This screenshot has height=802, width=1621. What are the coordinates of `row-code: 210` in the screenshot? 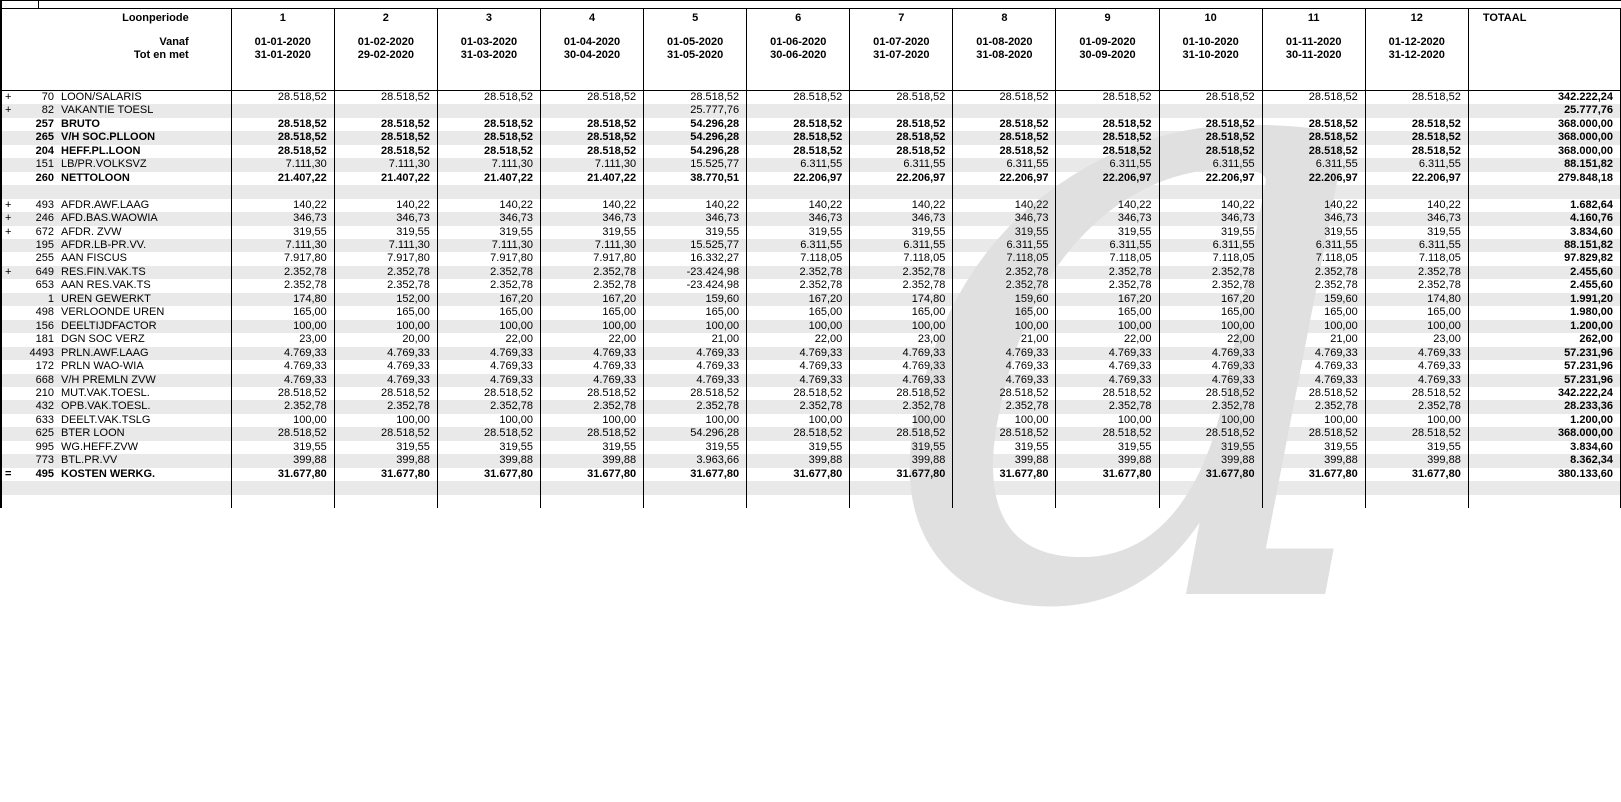 It's located at (44, 392).